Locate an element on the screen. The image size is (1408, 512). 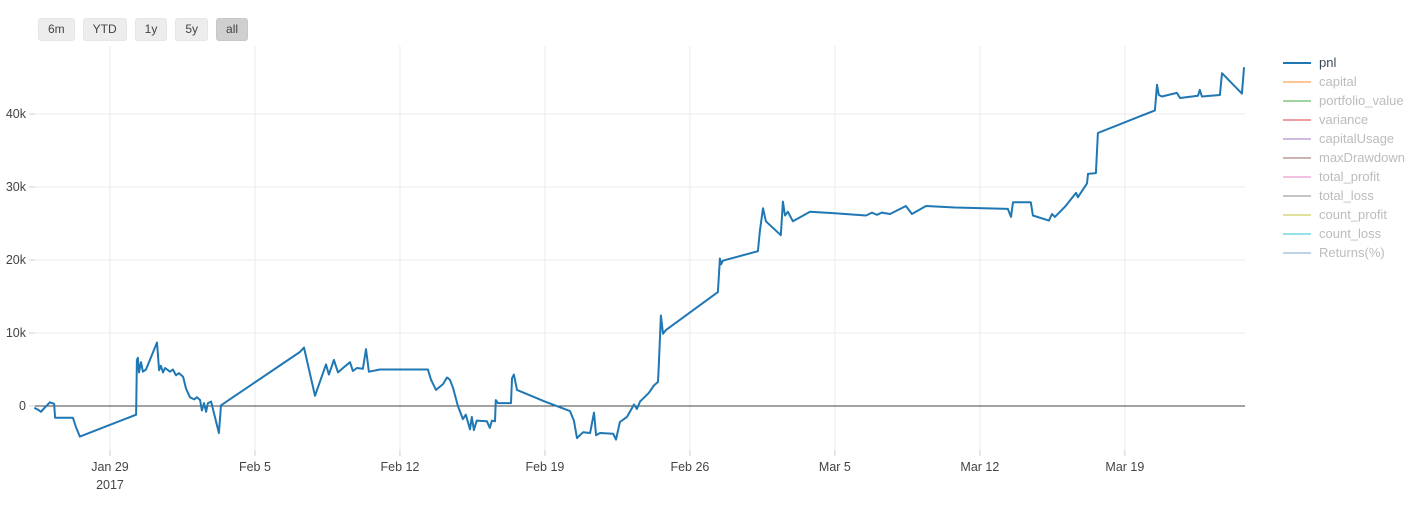
range-button-YTD: YTD is located at coordinates (104, 29).